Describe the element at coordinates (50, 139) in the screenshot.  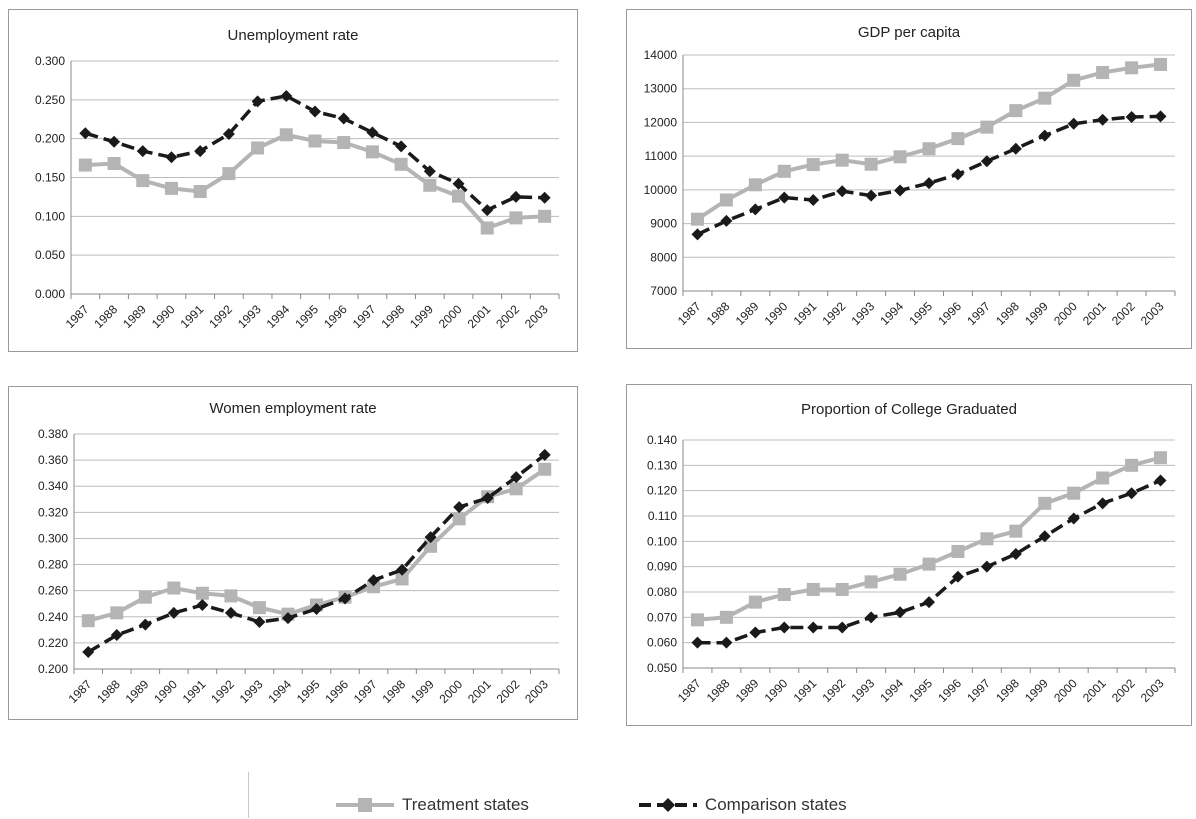
I see `y-tick-label: 0.200` at that location.